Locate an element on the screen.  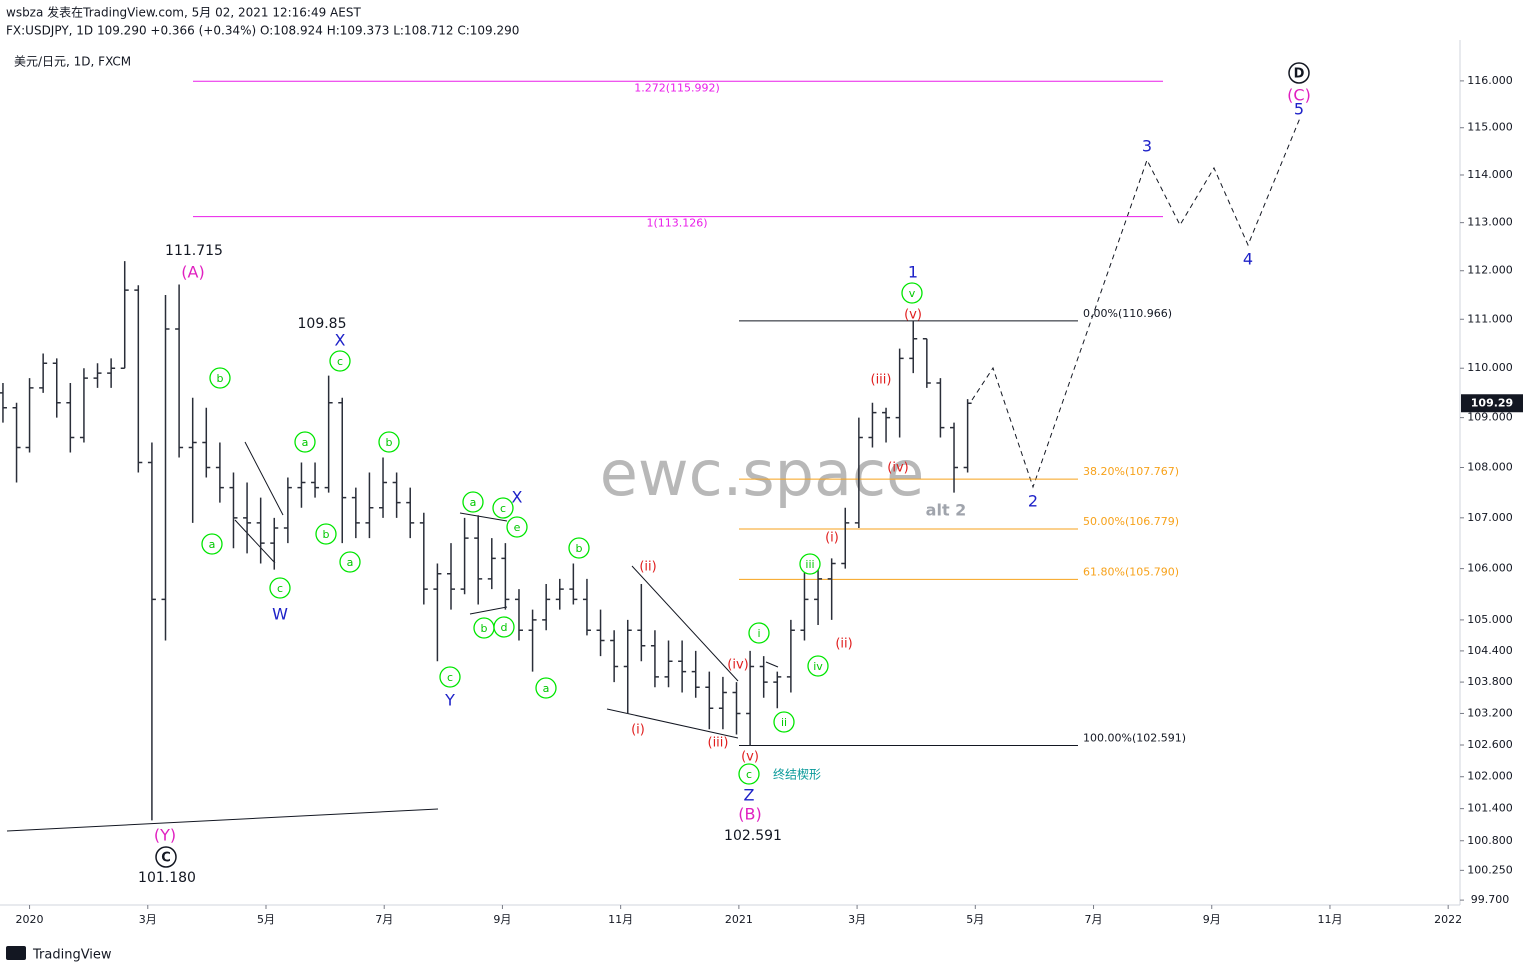
wave-label: 2 is located at coordinates (1033, 501).